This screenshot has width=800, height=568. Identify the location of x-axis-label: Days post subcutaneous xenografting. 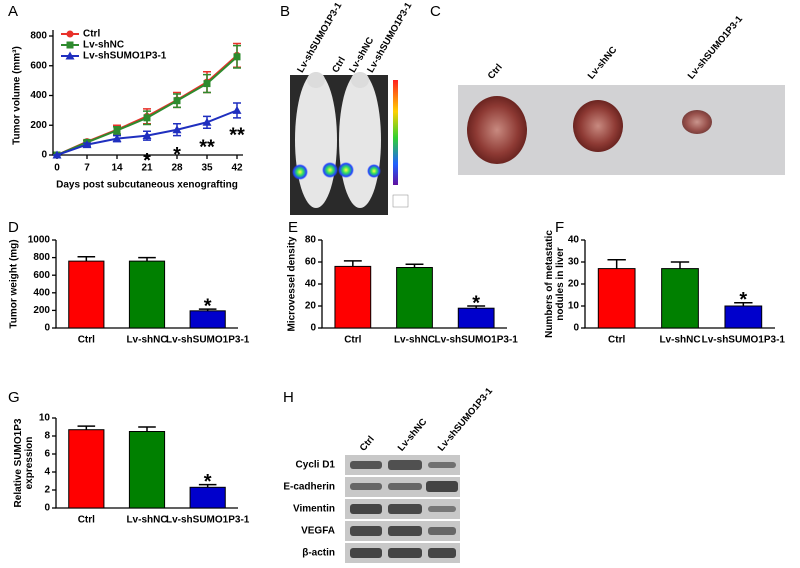
(147, 185).